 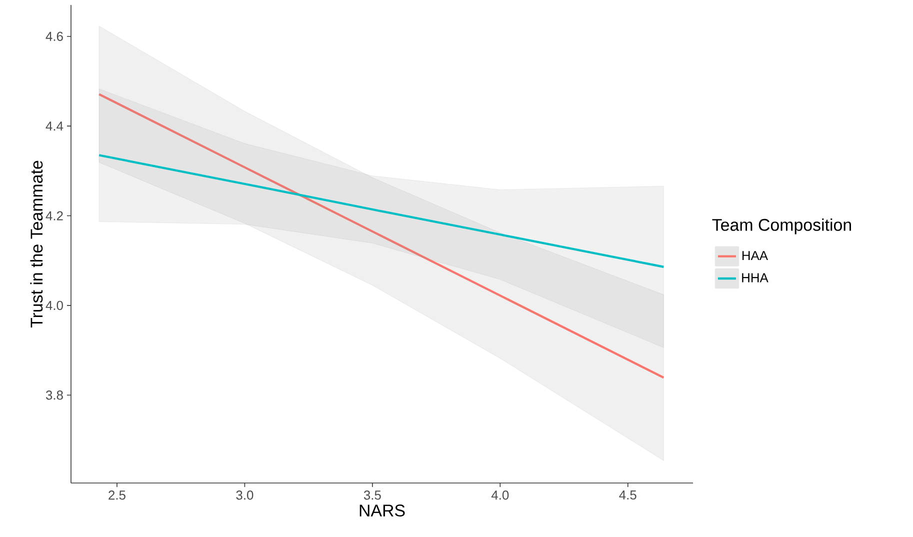 What do you see at coordinates (55, 126) in the screenshot?
I see `y-tick-label: 4.4` at bounding box center [55, 126].